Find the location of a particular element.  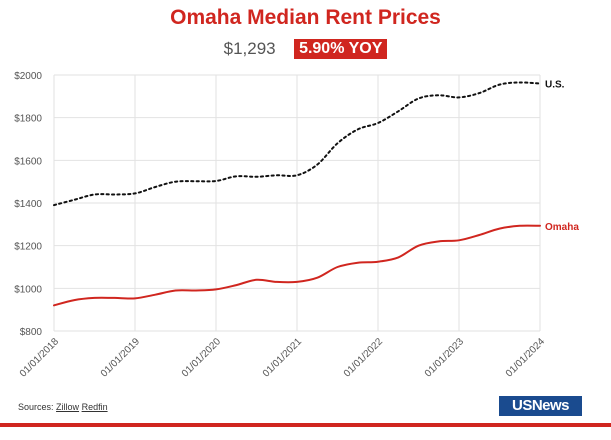

x-tick-label: 01/01/2022 is located at coordinates (363, 357).